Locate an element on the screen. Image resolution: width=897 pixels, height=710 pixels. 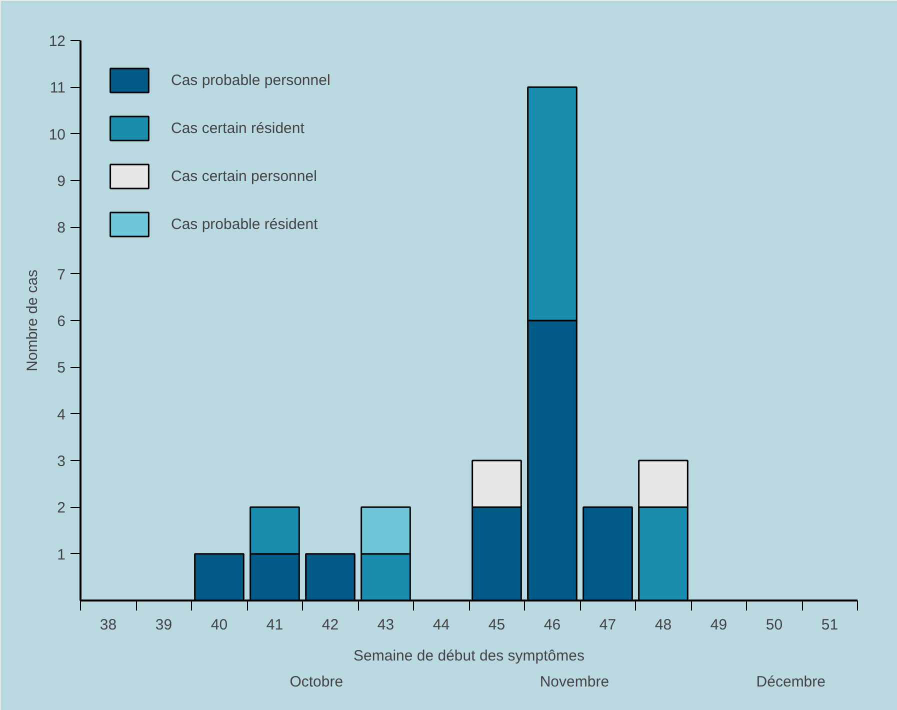
x-tick-label: 43 is located at coordinates (385, 625).